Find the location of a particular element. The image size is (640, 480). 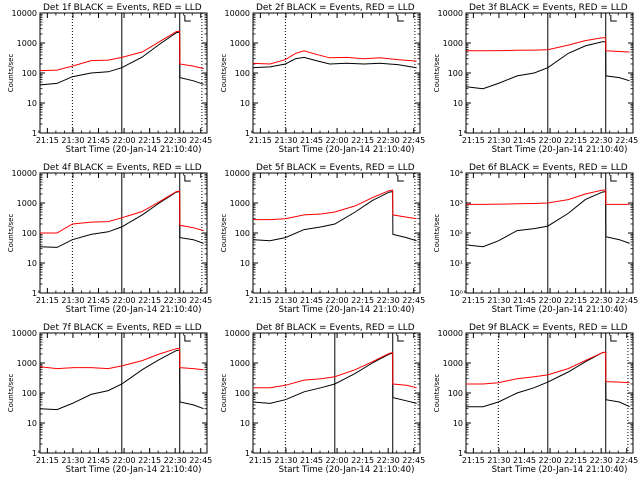

panel-title: Det 4f BLACK = Events, RED = LLD is located at coordinates (122, 168).